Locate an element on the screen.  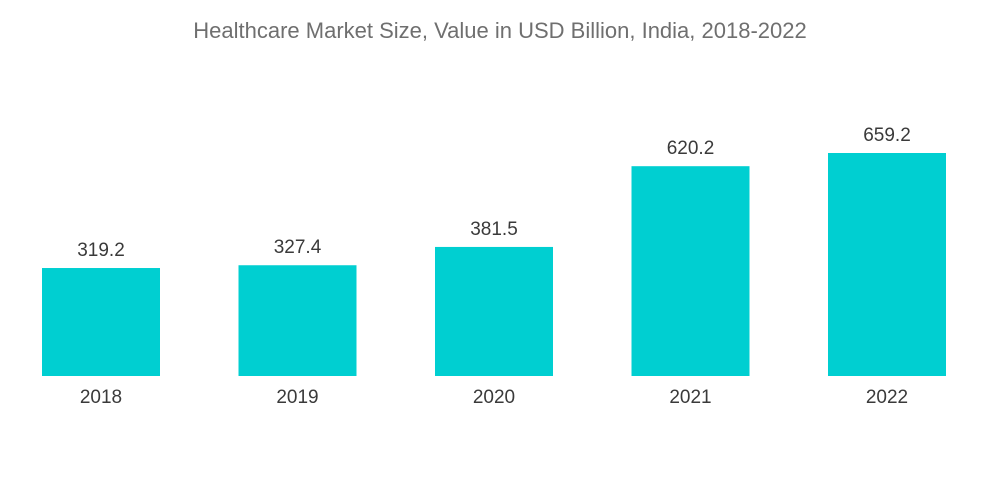
x-tick-label-2019: 2019 is located at coordinates (297, 397).